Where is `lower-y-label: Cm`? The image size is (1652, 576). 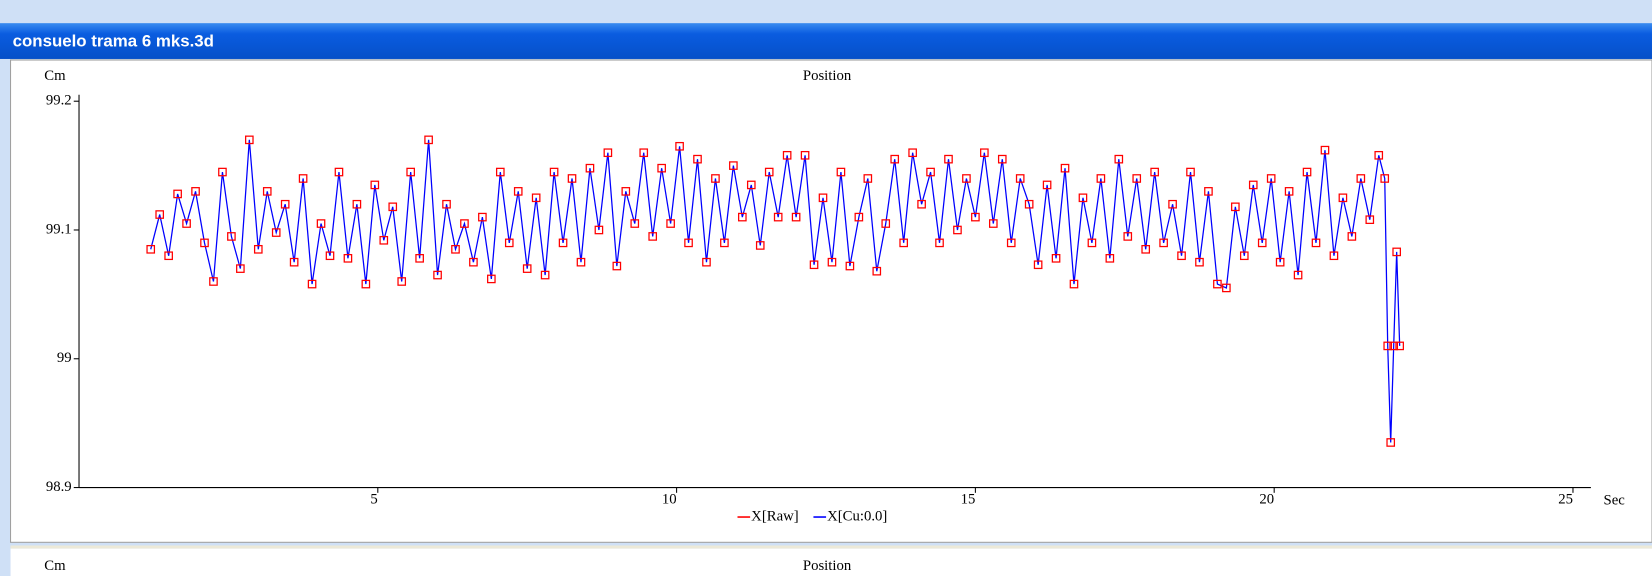
lower-y-label: Cm is located at coordinates (55, 566).